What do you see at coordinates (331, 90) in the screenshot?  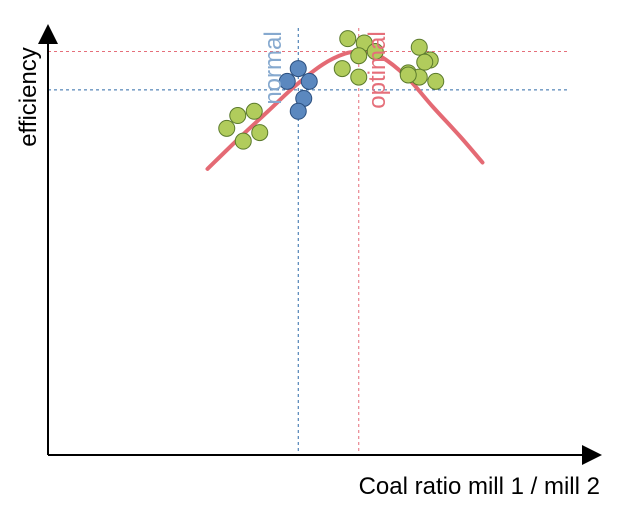 I see `data-points` at bounding box center [331, 90].